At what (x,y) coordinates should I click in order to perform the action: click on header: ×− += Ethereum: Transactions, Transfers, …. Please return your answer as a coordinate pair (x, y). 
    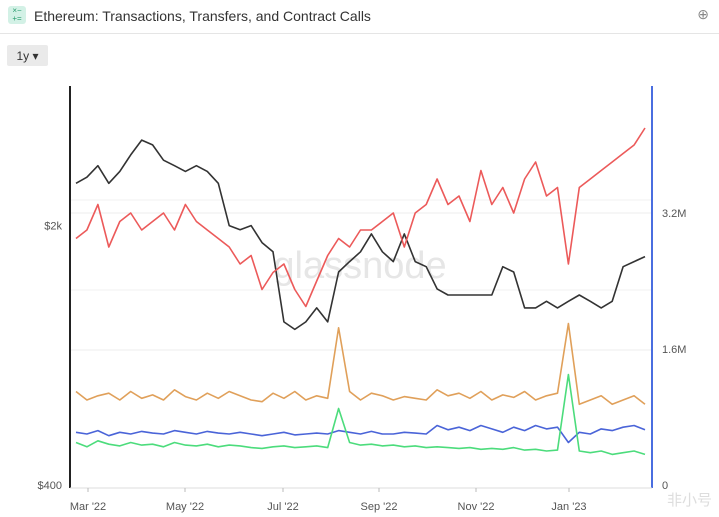
    Looking at the image, I should click on (359, 17).